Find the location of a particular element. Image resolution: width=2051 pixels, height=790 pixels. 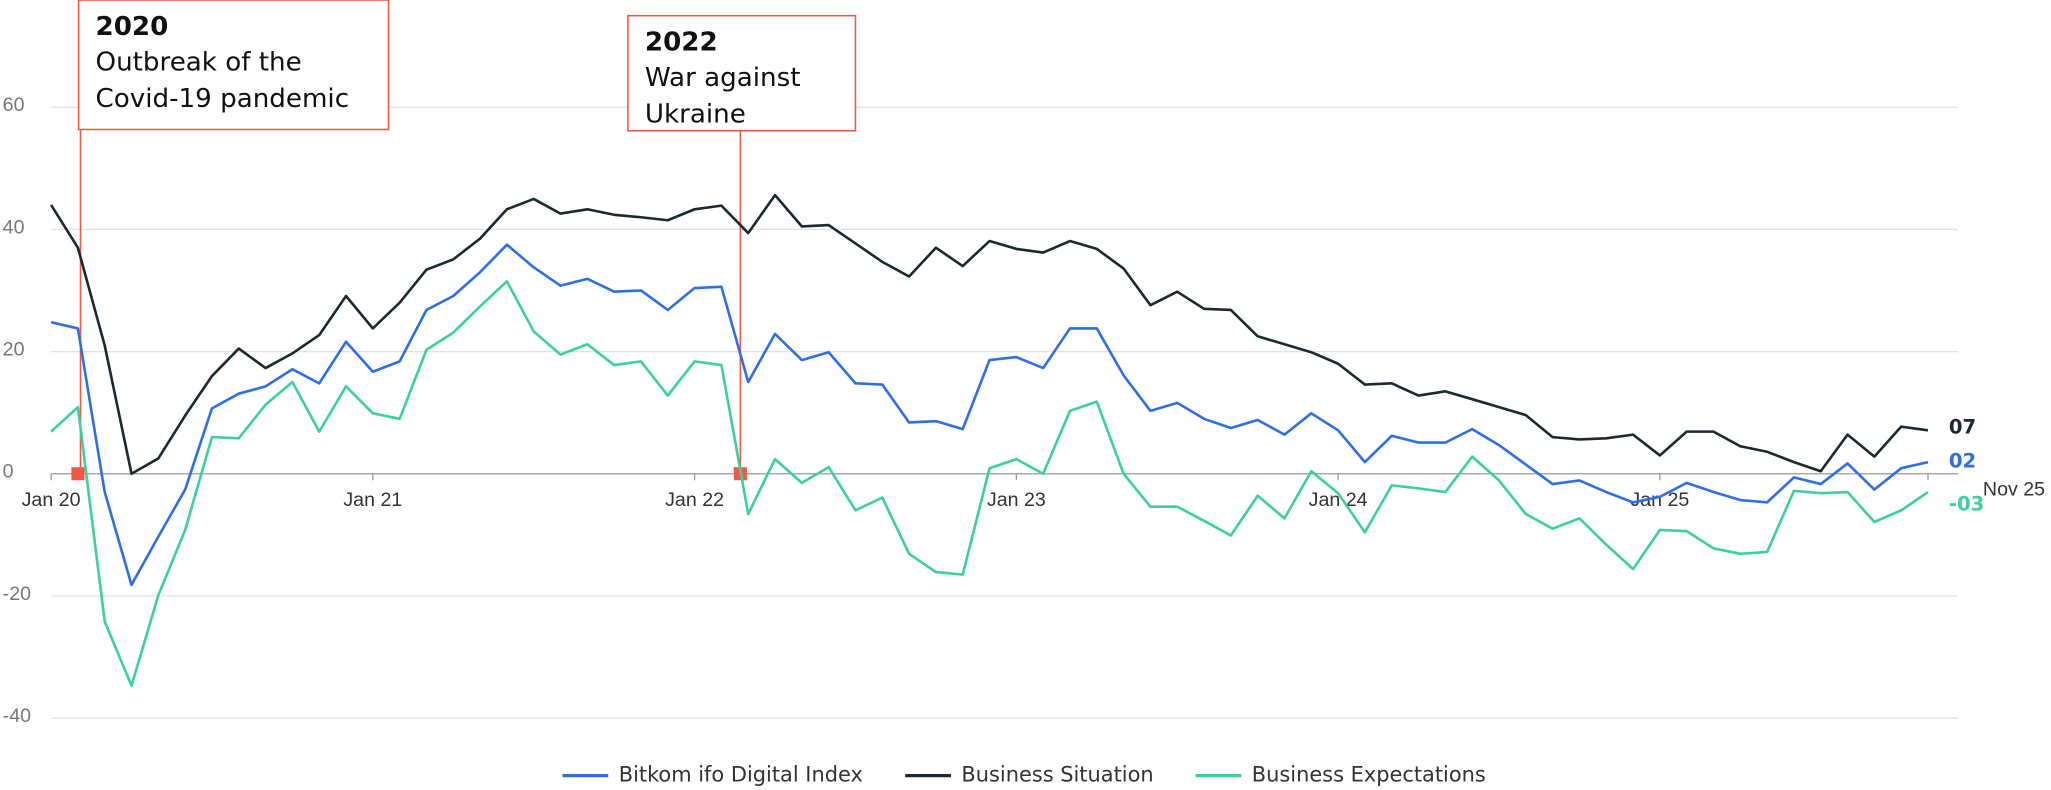

legend-label: Business Expectations is located at coordinates (1369, 775).